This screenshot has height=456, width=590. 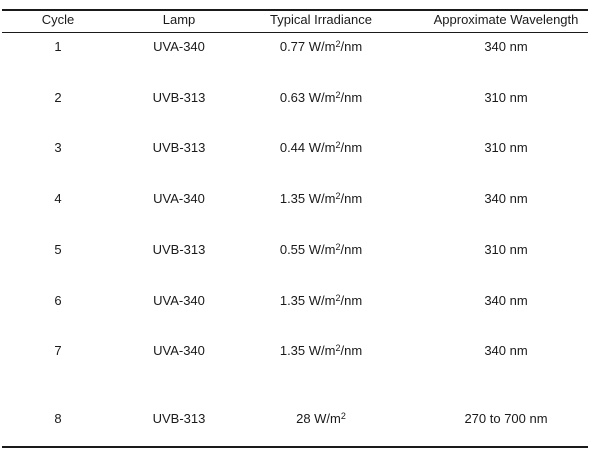 What do you see at coordinates (179, 19) in the screenshot?
I see `header-lamp: Lamp` at bounding box center [179, 19].